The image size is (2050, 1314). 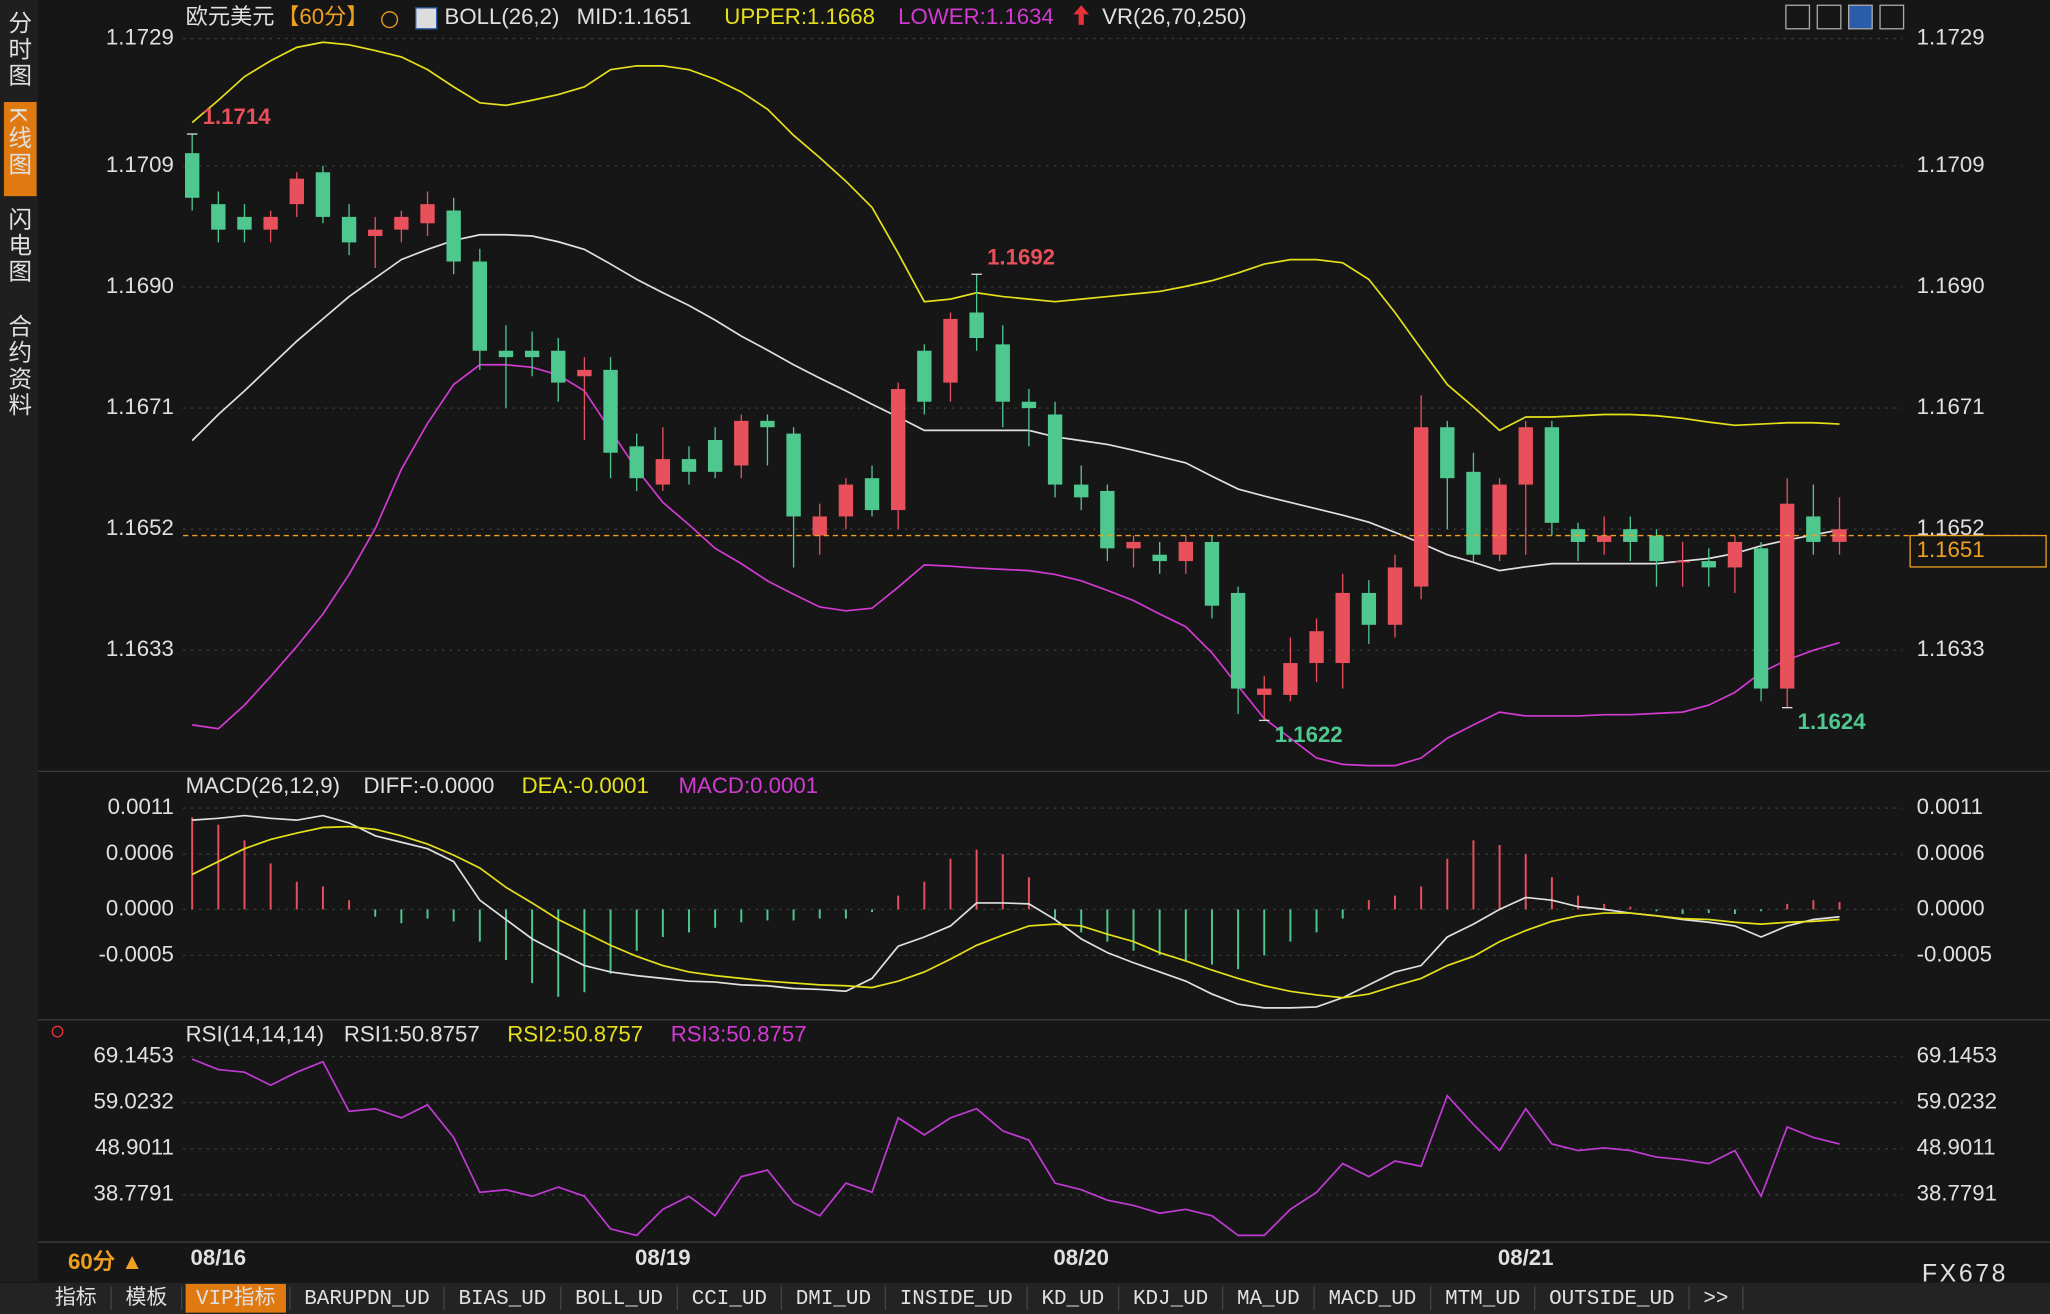 What do you see at coordinates (1715, 1299) in the screenshot?
I see `bottom-tab: >>` at bounding box center [1715, 1299].